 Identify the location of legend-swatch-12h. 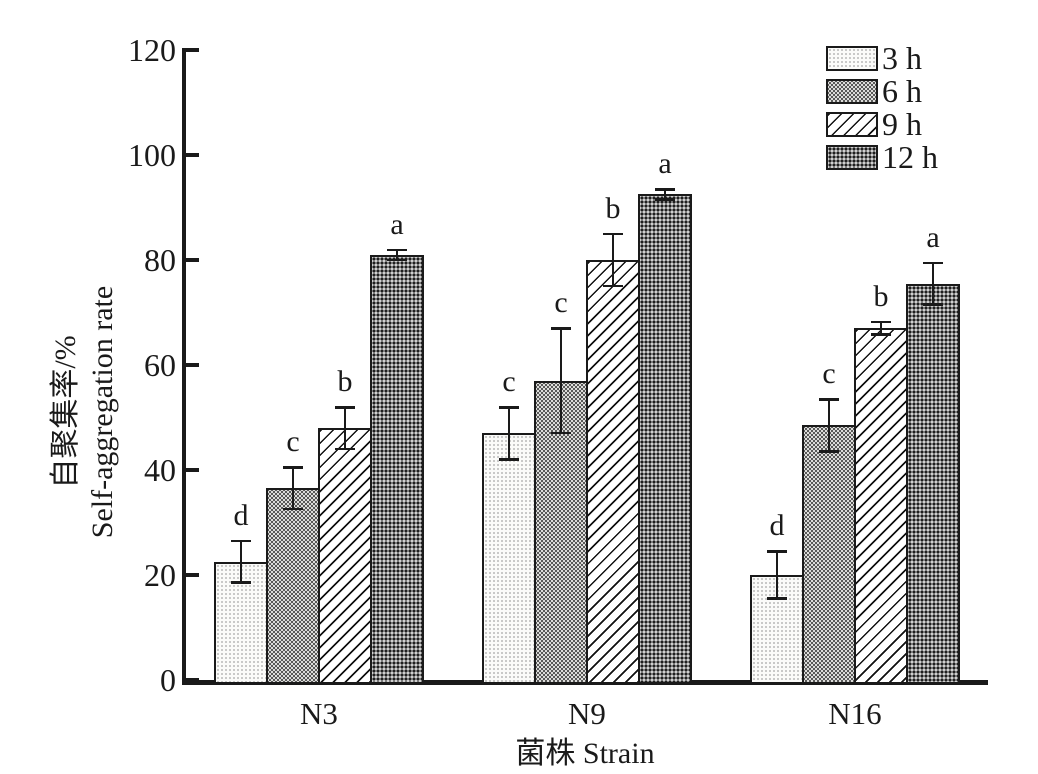
(852, 157).